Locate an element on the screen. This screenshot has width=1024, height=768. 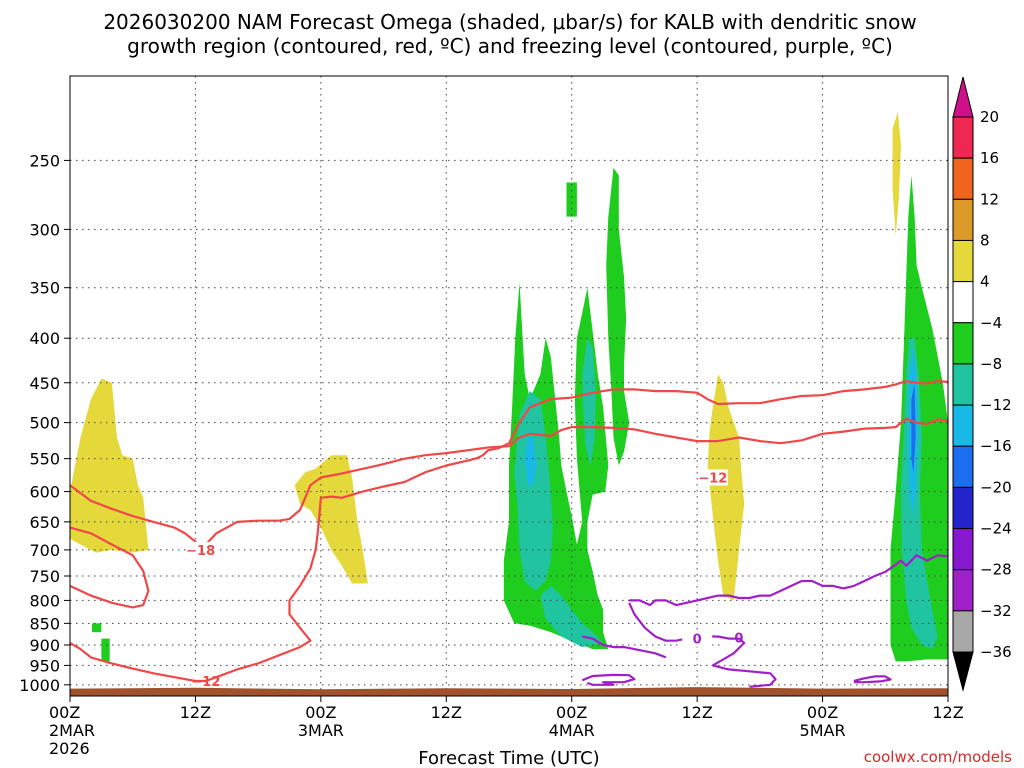
x-tick-label: 2026 is located at coordinates (69, 748).